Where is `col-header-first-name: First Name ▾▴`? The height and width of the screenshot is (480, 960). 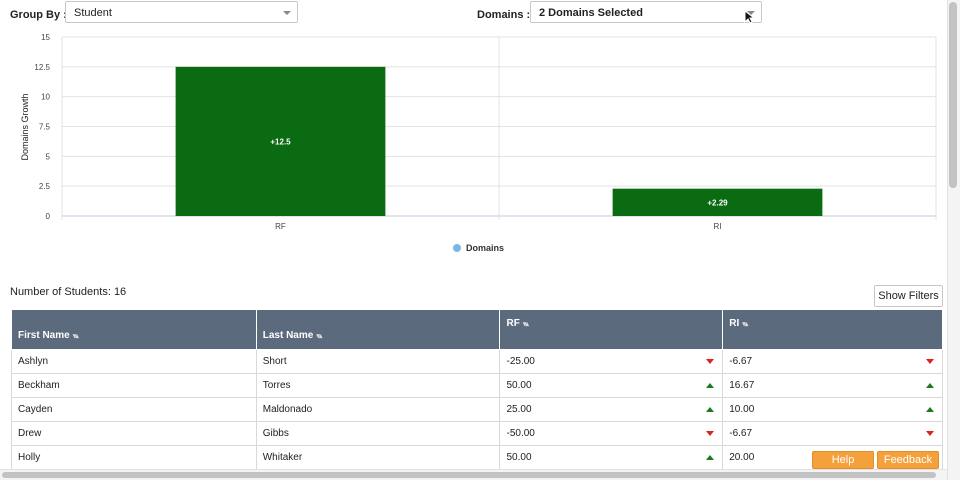 col-header-first-name: First Name ▾▴ is located at coordinates (134, 329).